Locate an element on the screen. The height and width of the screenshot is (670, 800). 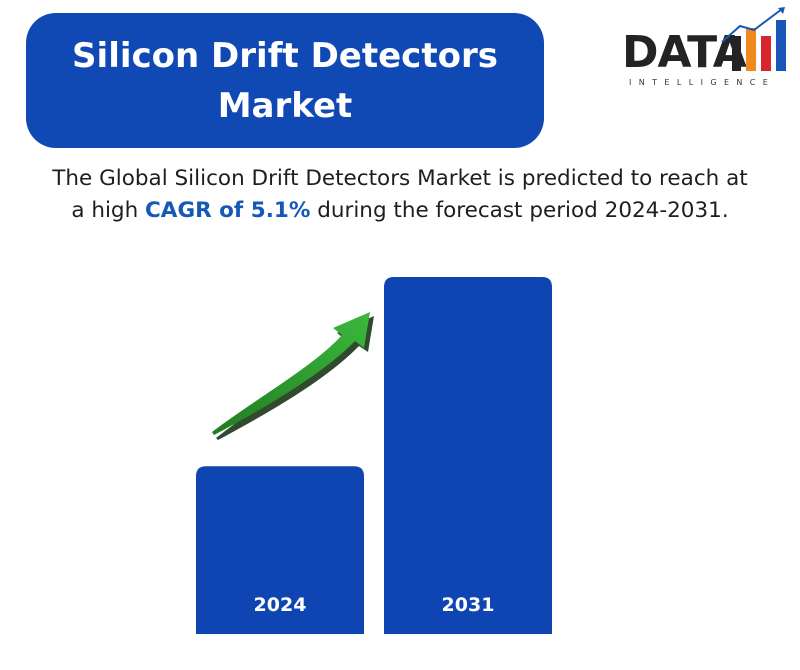
logo-bars-icon is located at coordinates (753, 39).